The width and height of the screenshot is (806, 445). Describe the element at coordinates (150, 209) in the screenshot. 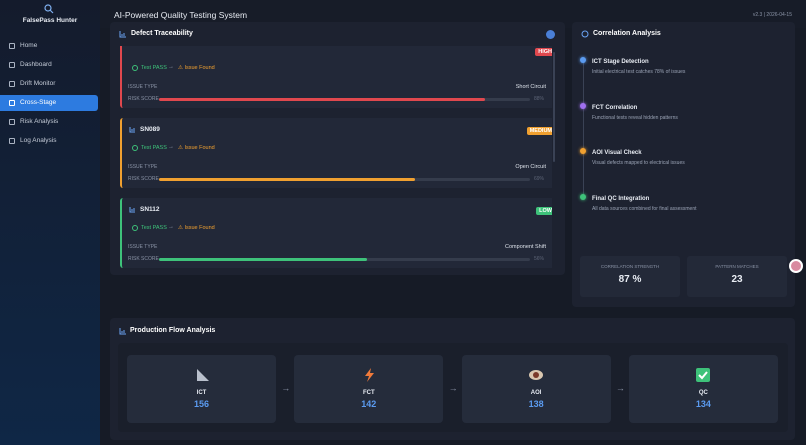

I see `card-id: SN112` at that location.